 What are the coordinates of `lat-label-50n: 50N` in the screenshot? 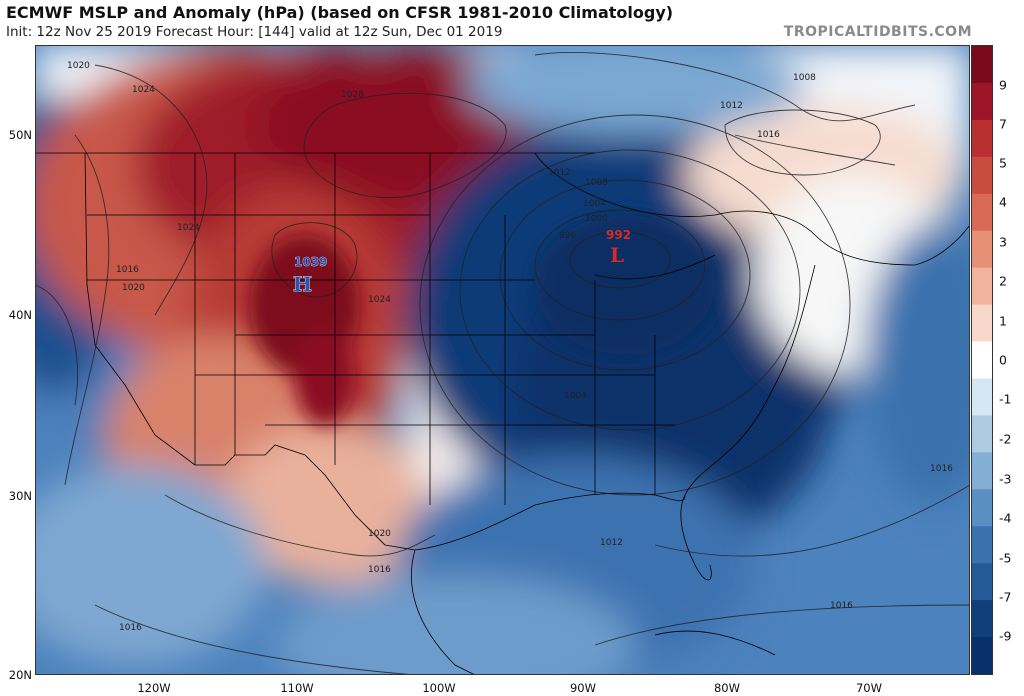 It's located at (20, 135).